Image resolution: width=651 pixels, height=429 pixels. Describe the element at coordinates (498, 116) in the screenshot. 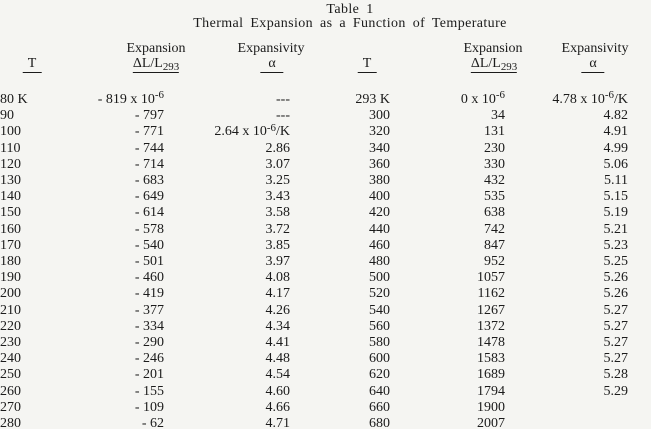

I see `expansion-value: 34` at that location.